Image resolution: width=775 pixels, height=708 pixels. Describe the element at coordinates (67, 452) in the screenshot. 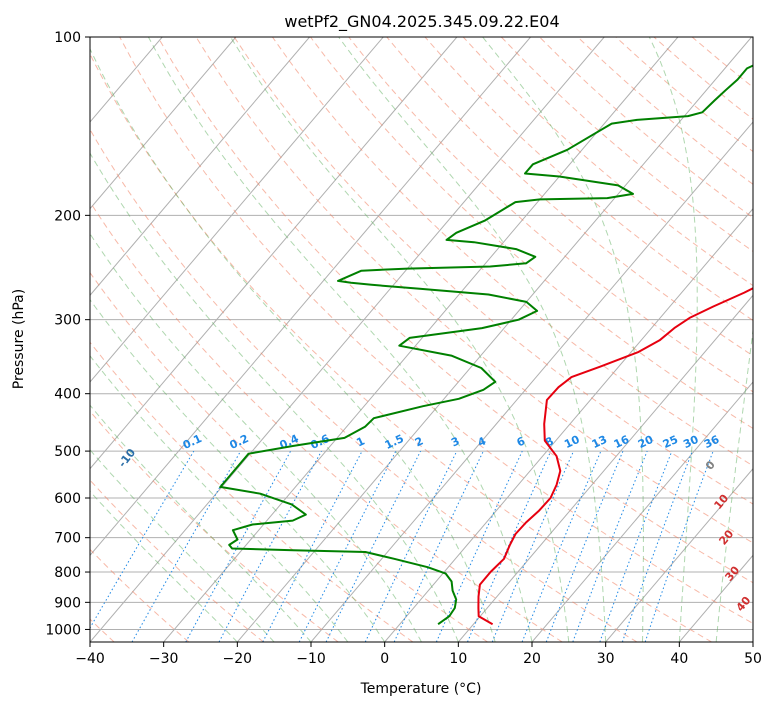

I see `y-tick-label: 500` at that location.